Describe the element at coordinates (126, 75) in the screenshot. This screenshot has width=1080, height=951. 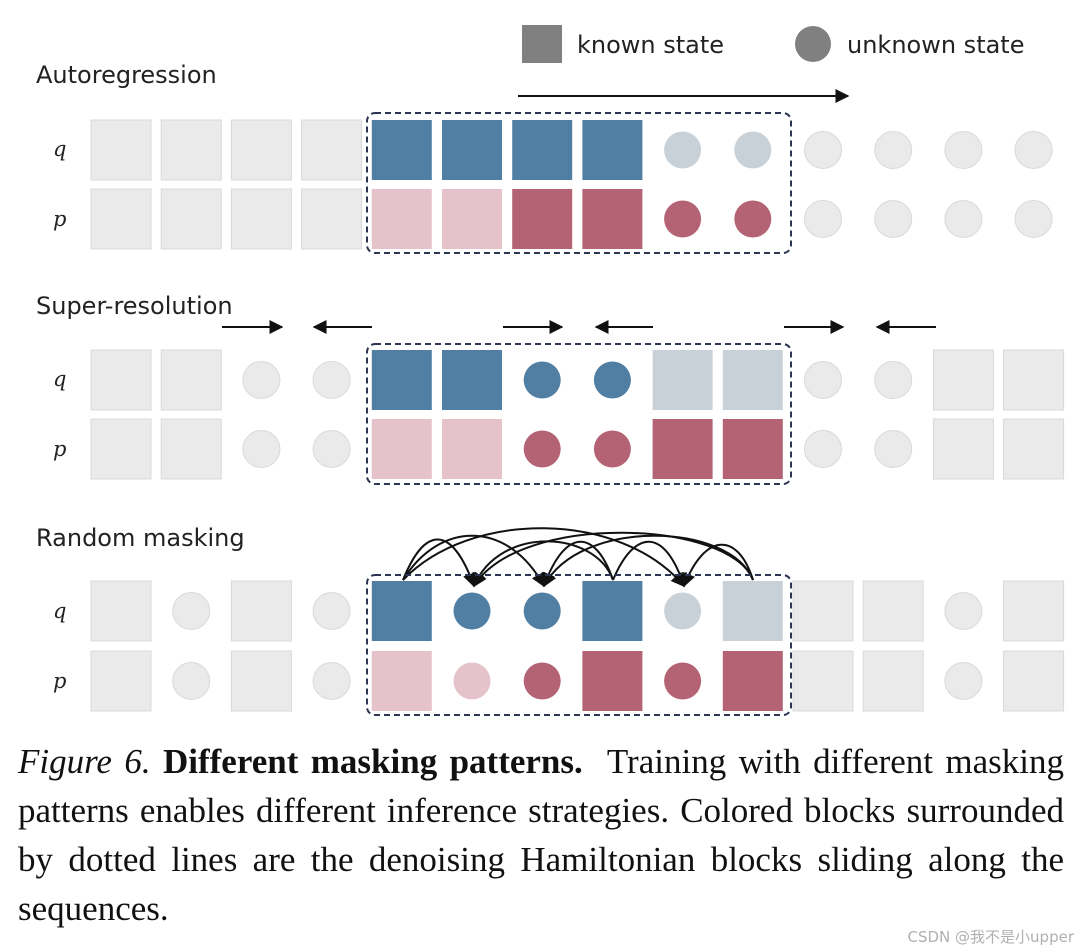
I see `panel-title-autoregression: Autoregression` at that location.